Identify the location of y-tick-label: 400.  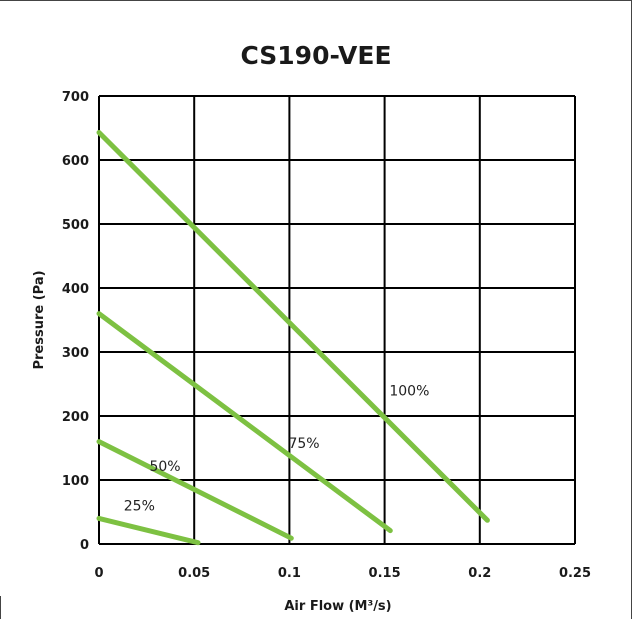
(75, 289).